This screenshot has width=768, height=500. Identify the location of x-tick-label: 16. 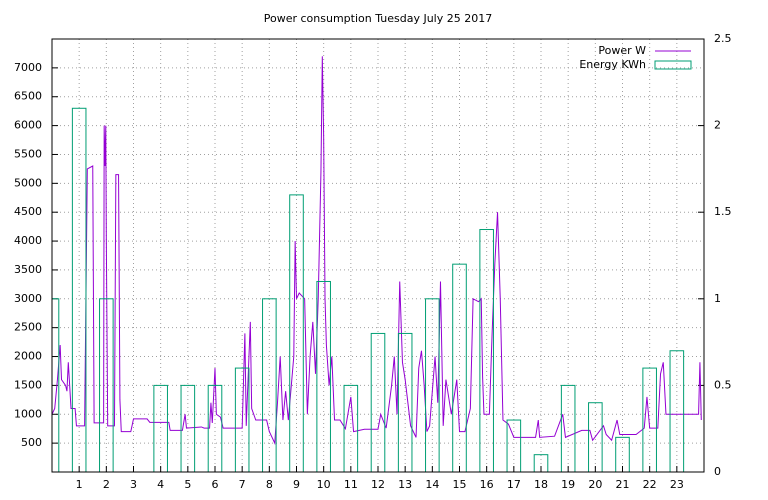
(487, 484).